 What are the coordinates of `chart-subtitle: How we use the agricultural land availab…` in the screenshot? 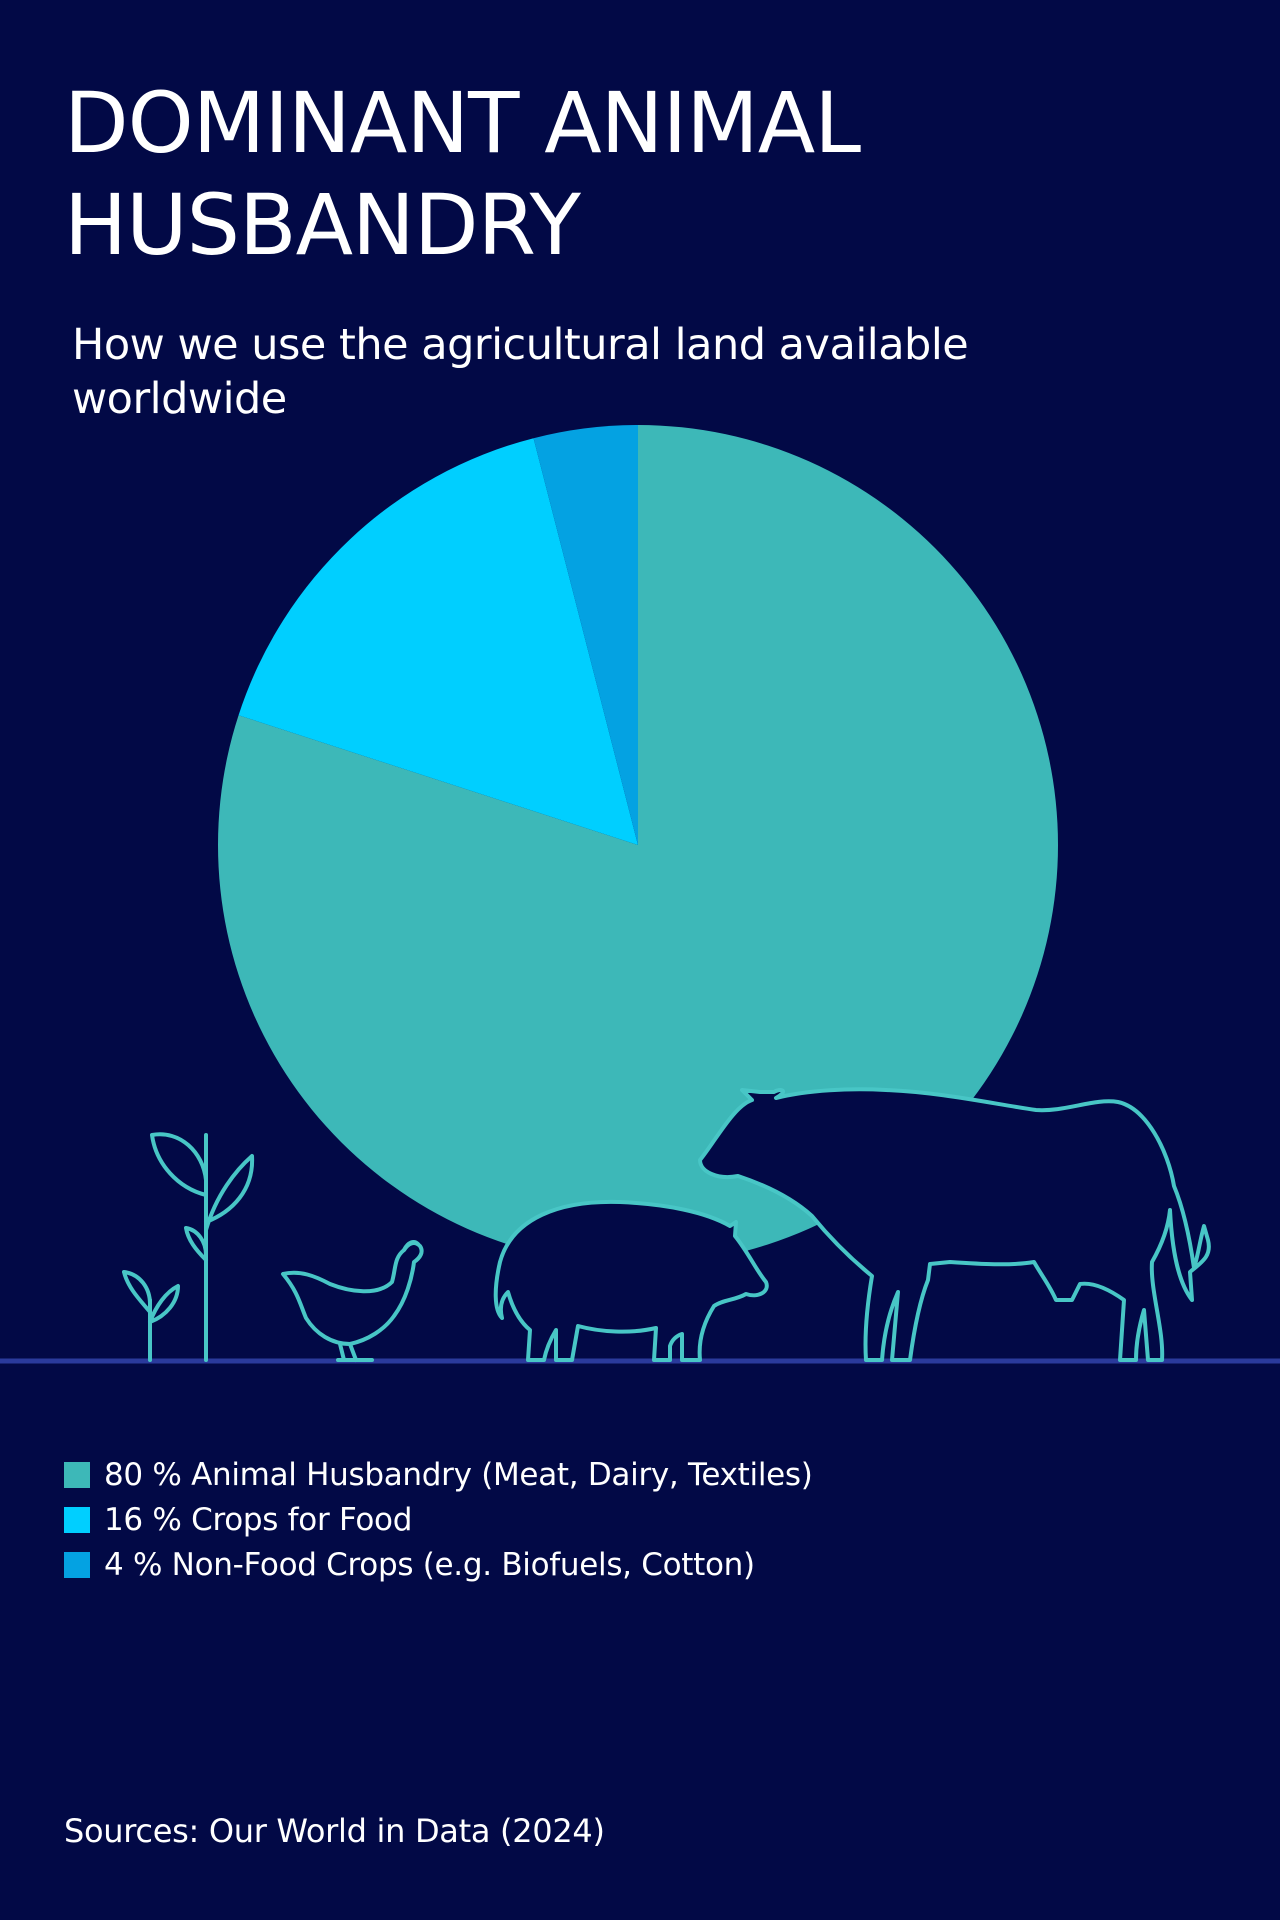 It's located at (520, 372).